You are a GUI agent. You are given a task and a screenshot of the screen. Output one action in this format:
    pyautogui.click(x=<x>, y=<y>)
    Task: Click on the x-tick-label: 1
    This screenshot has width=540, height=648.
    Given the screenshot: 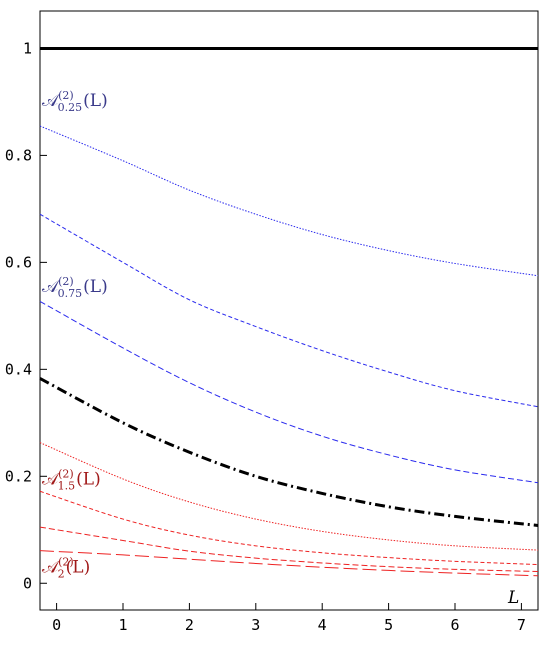 What is the action you would take?
    pyautogui.click(x=122, y=625)
    